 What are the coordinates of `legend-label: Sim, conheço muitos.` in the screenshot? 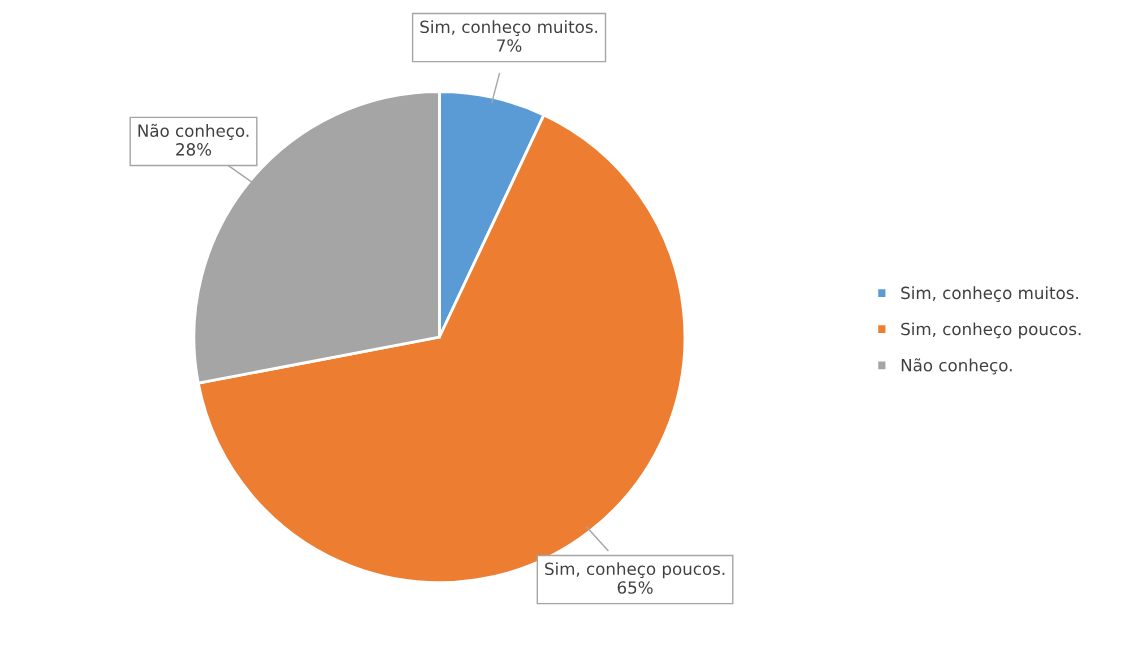 It's located at (989, 294).